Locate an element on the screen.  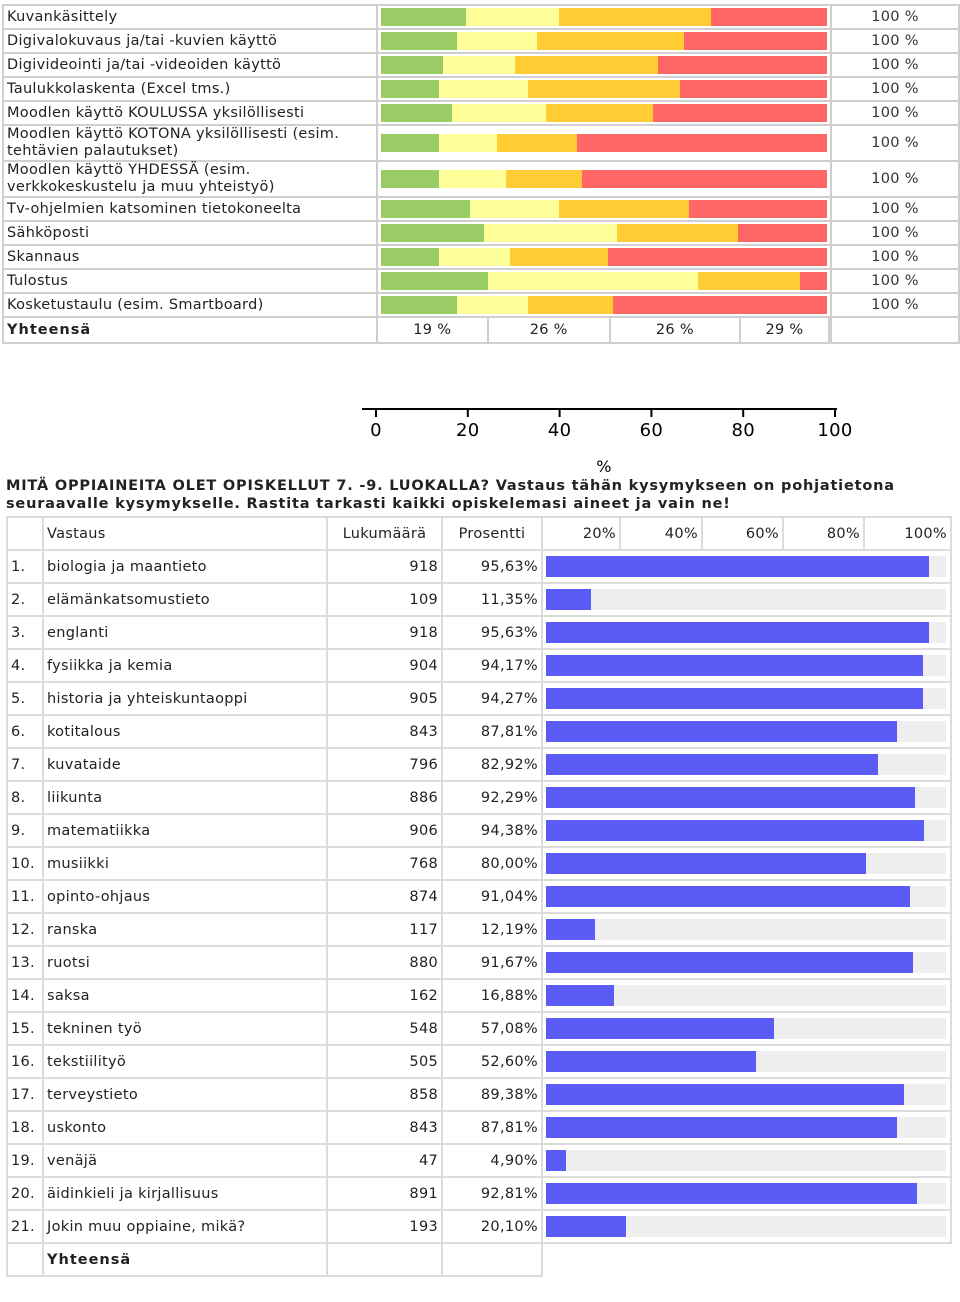
answer-percent: 92,81% is located at coordinates (492, 1193).